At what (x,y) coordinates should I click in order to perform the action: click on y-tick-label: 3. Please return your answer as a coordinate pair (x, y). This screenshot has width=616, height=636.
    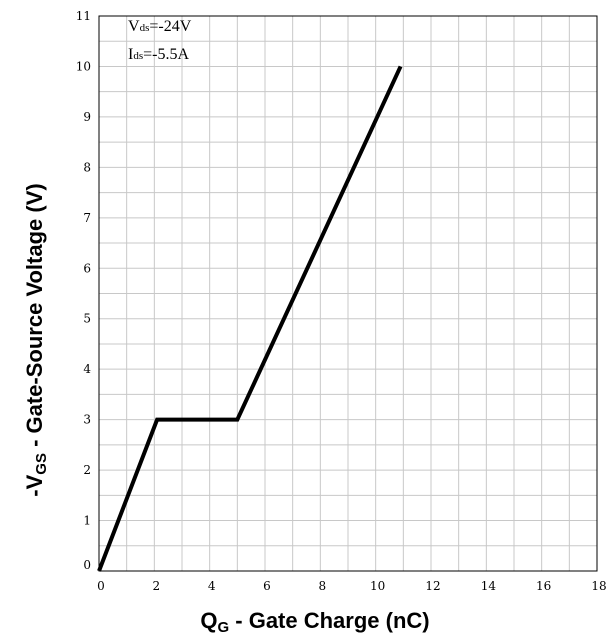
    Looking at the image, I should click on (87, 420).